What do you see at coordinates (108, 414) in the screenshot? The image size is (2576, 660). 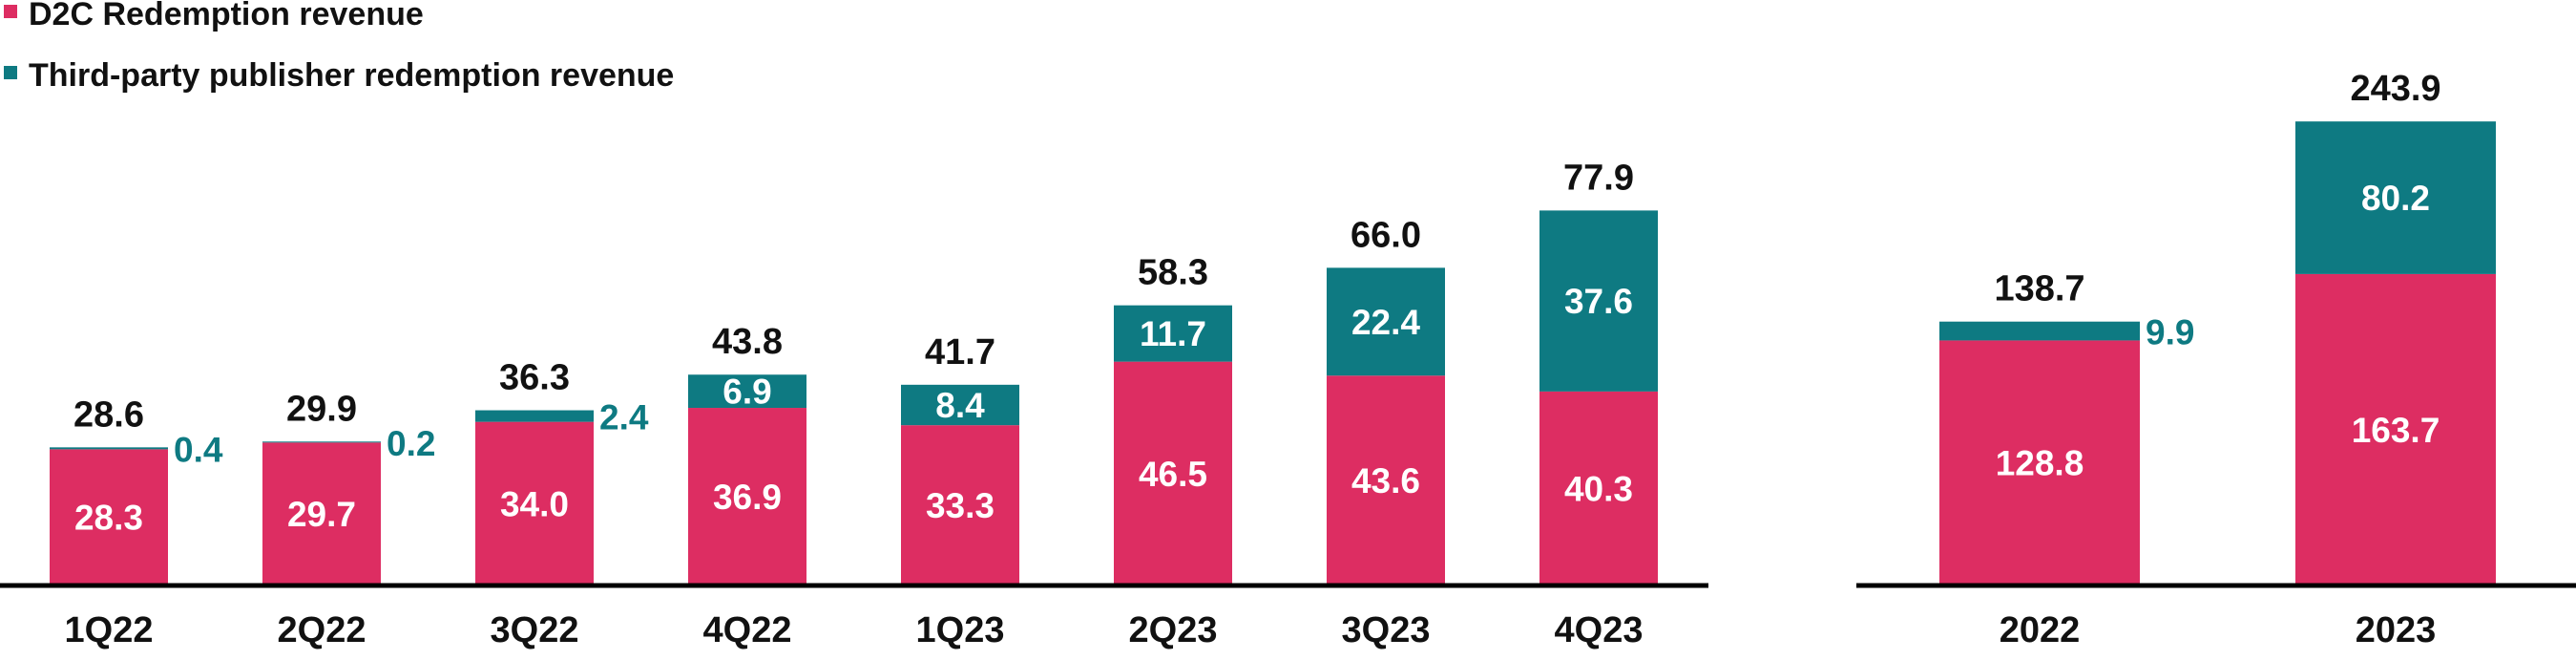 I see `panel1-total-1q22: 28.6` at bounding box center [108, 414].